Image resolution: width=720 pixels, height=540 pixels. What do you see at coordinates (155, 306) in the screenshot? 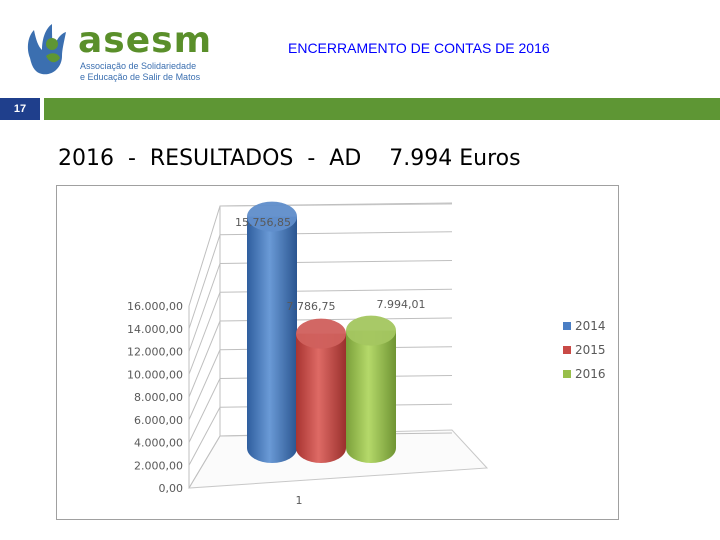
I see `y-tick-label: 16.000,00` at bounding box center [155, 306].